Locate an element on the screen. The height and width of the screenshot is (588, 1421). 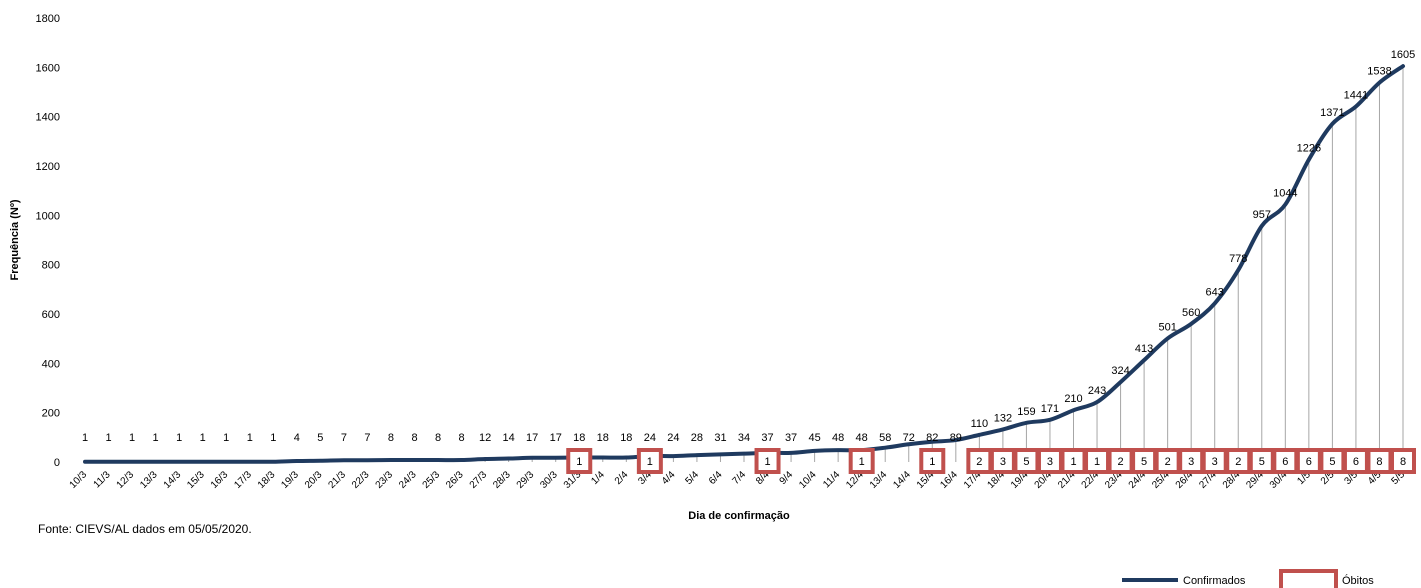
x-tick-label: 22/3 is located at coordinates (361, 480).